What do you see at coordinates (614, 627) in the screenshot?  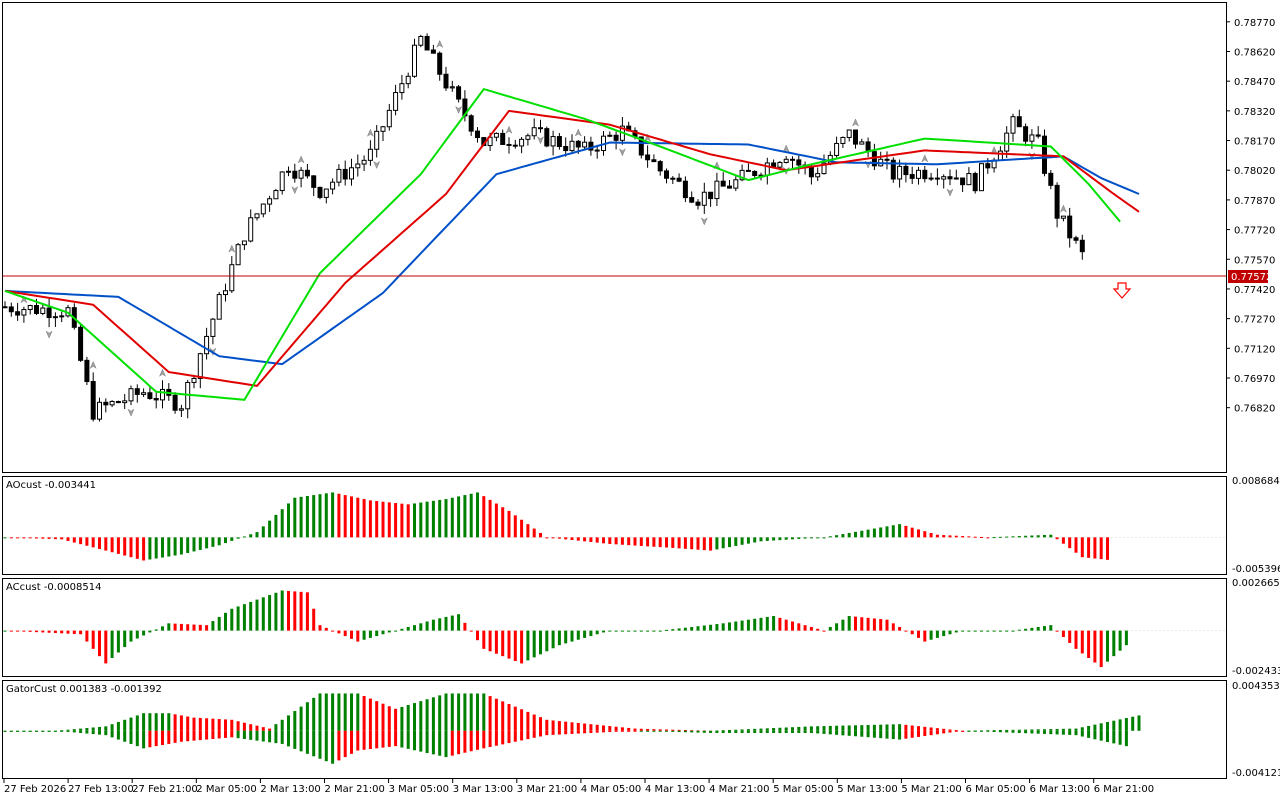 I see `ac-panel` at bounding box center [614, 627].